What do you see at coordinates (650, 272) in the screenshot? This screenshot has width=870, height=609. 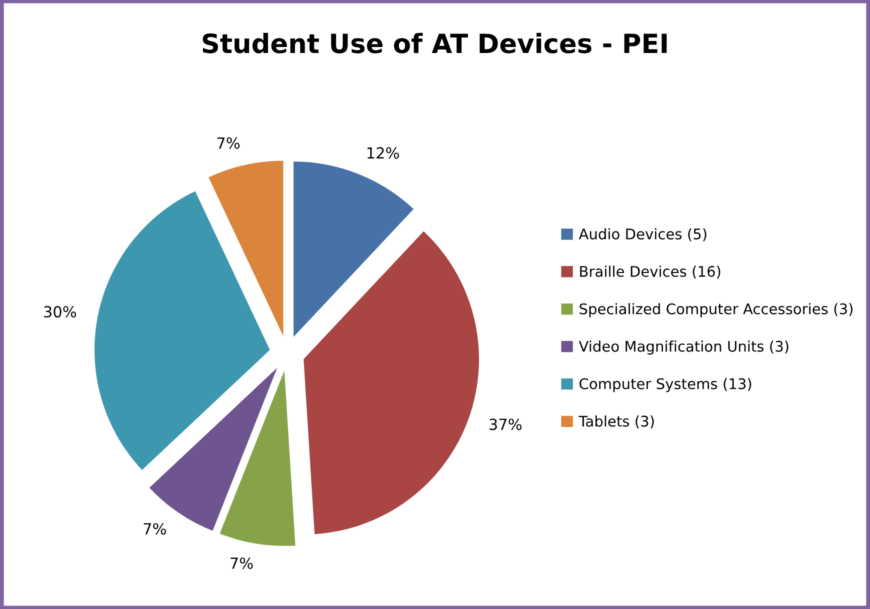 I see `legend-label: Braille Devices (16)` at bounding box center [650, 272].